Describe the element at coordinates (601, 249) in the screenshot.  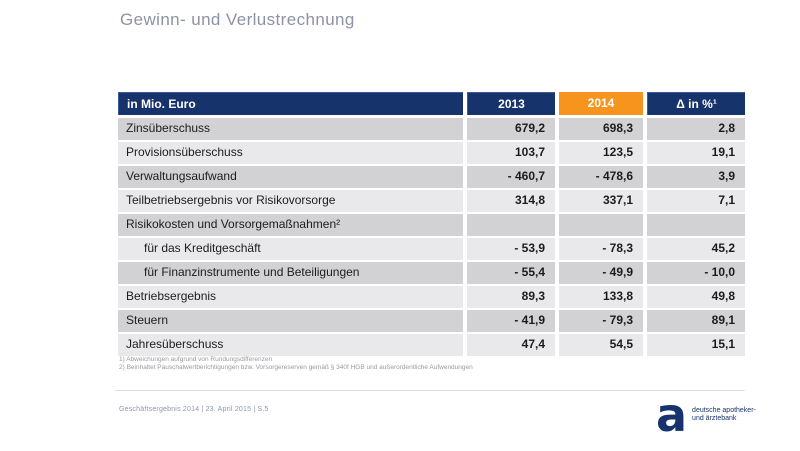
I see `row-value-2014: - 78,3` at that location.